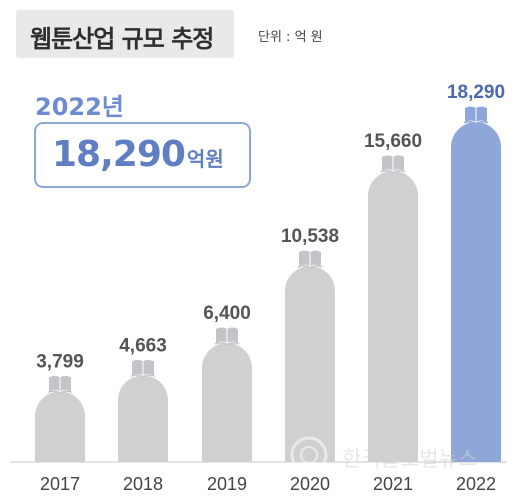 This screenshot has width=517, height=496. I want to click on title-box: 웹툰산업 규모 추정, so click(125, 34).